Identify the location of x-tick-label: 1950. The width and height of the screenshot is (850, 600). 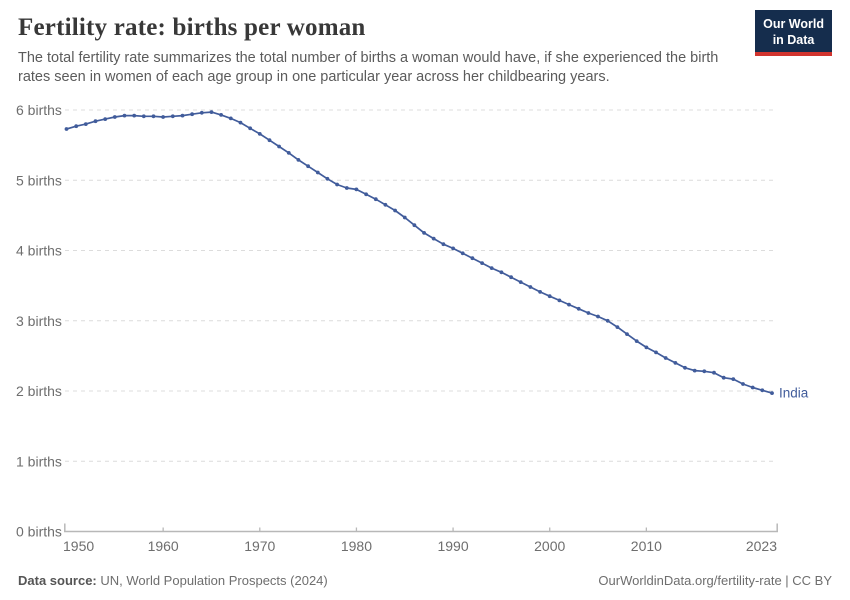
(78, 546).